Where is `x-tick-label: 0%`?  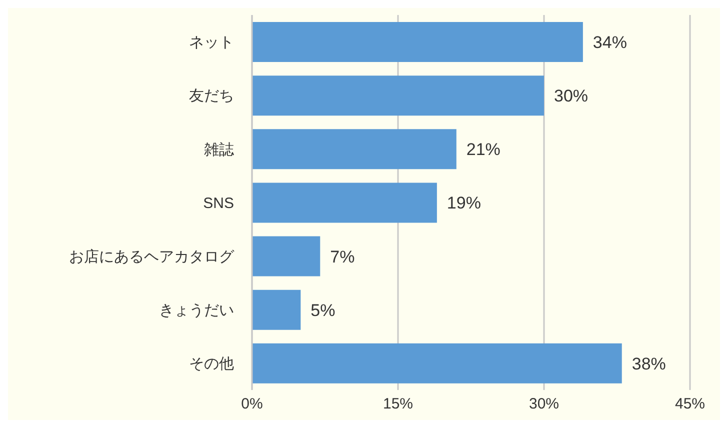 x-tick-label: 0% is located at coordinates (252, 404).